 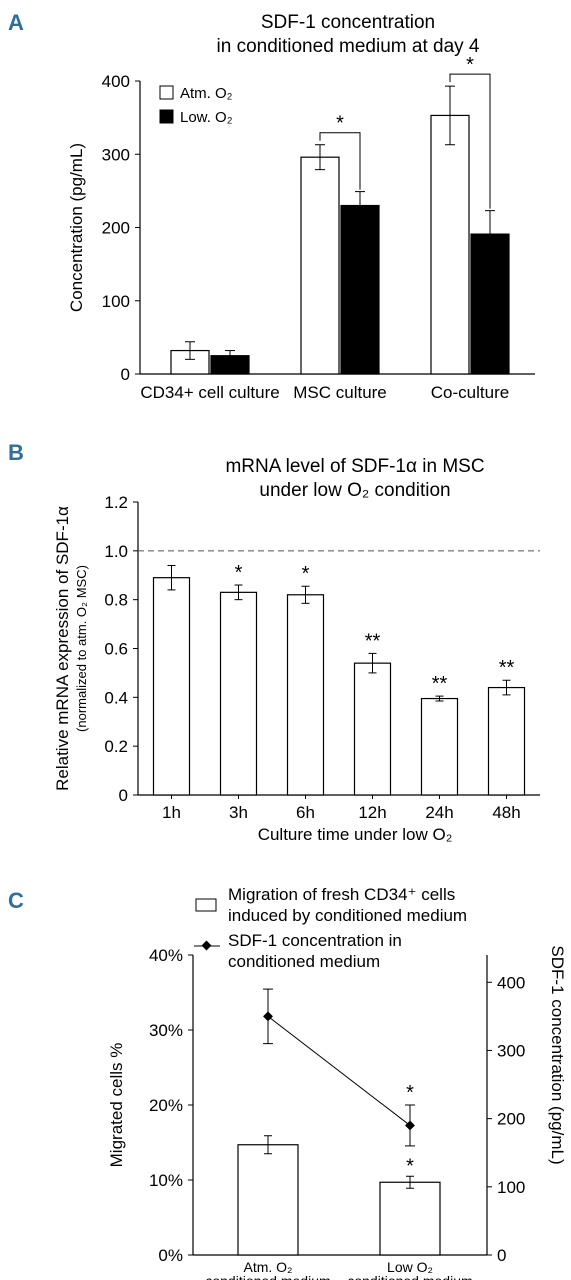 What do you see at coordinates (116, 697) in the screenshot?
I see `chart-b-y-tick-label: 0.4` at bounding box center [116, 697].